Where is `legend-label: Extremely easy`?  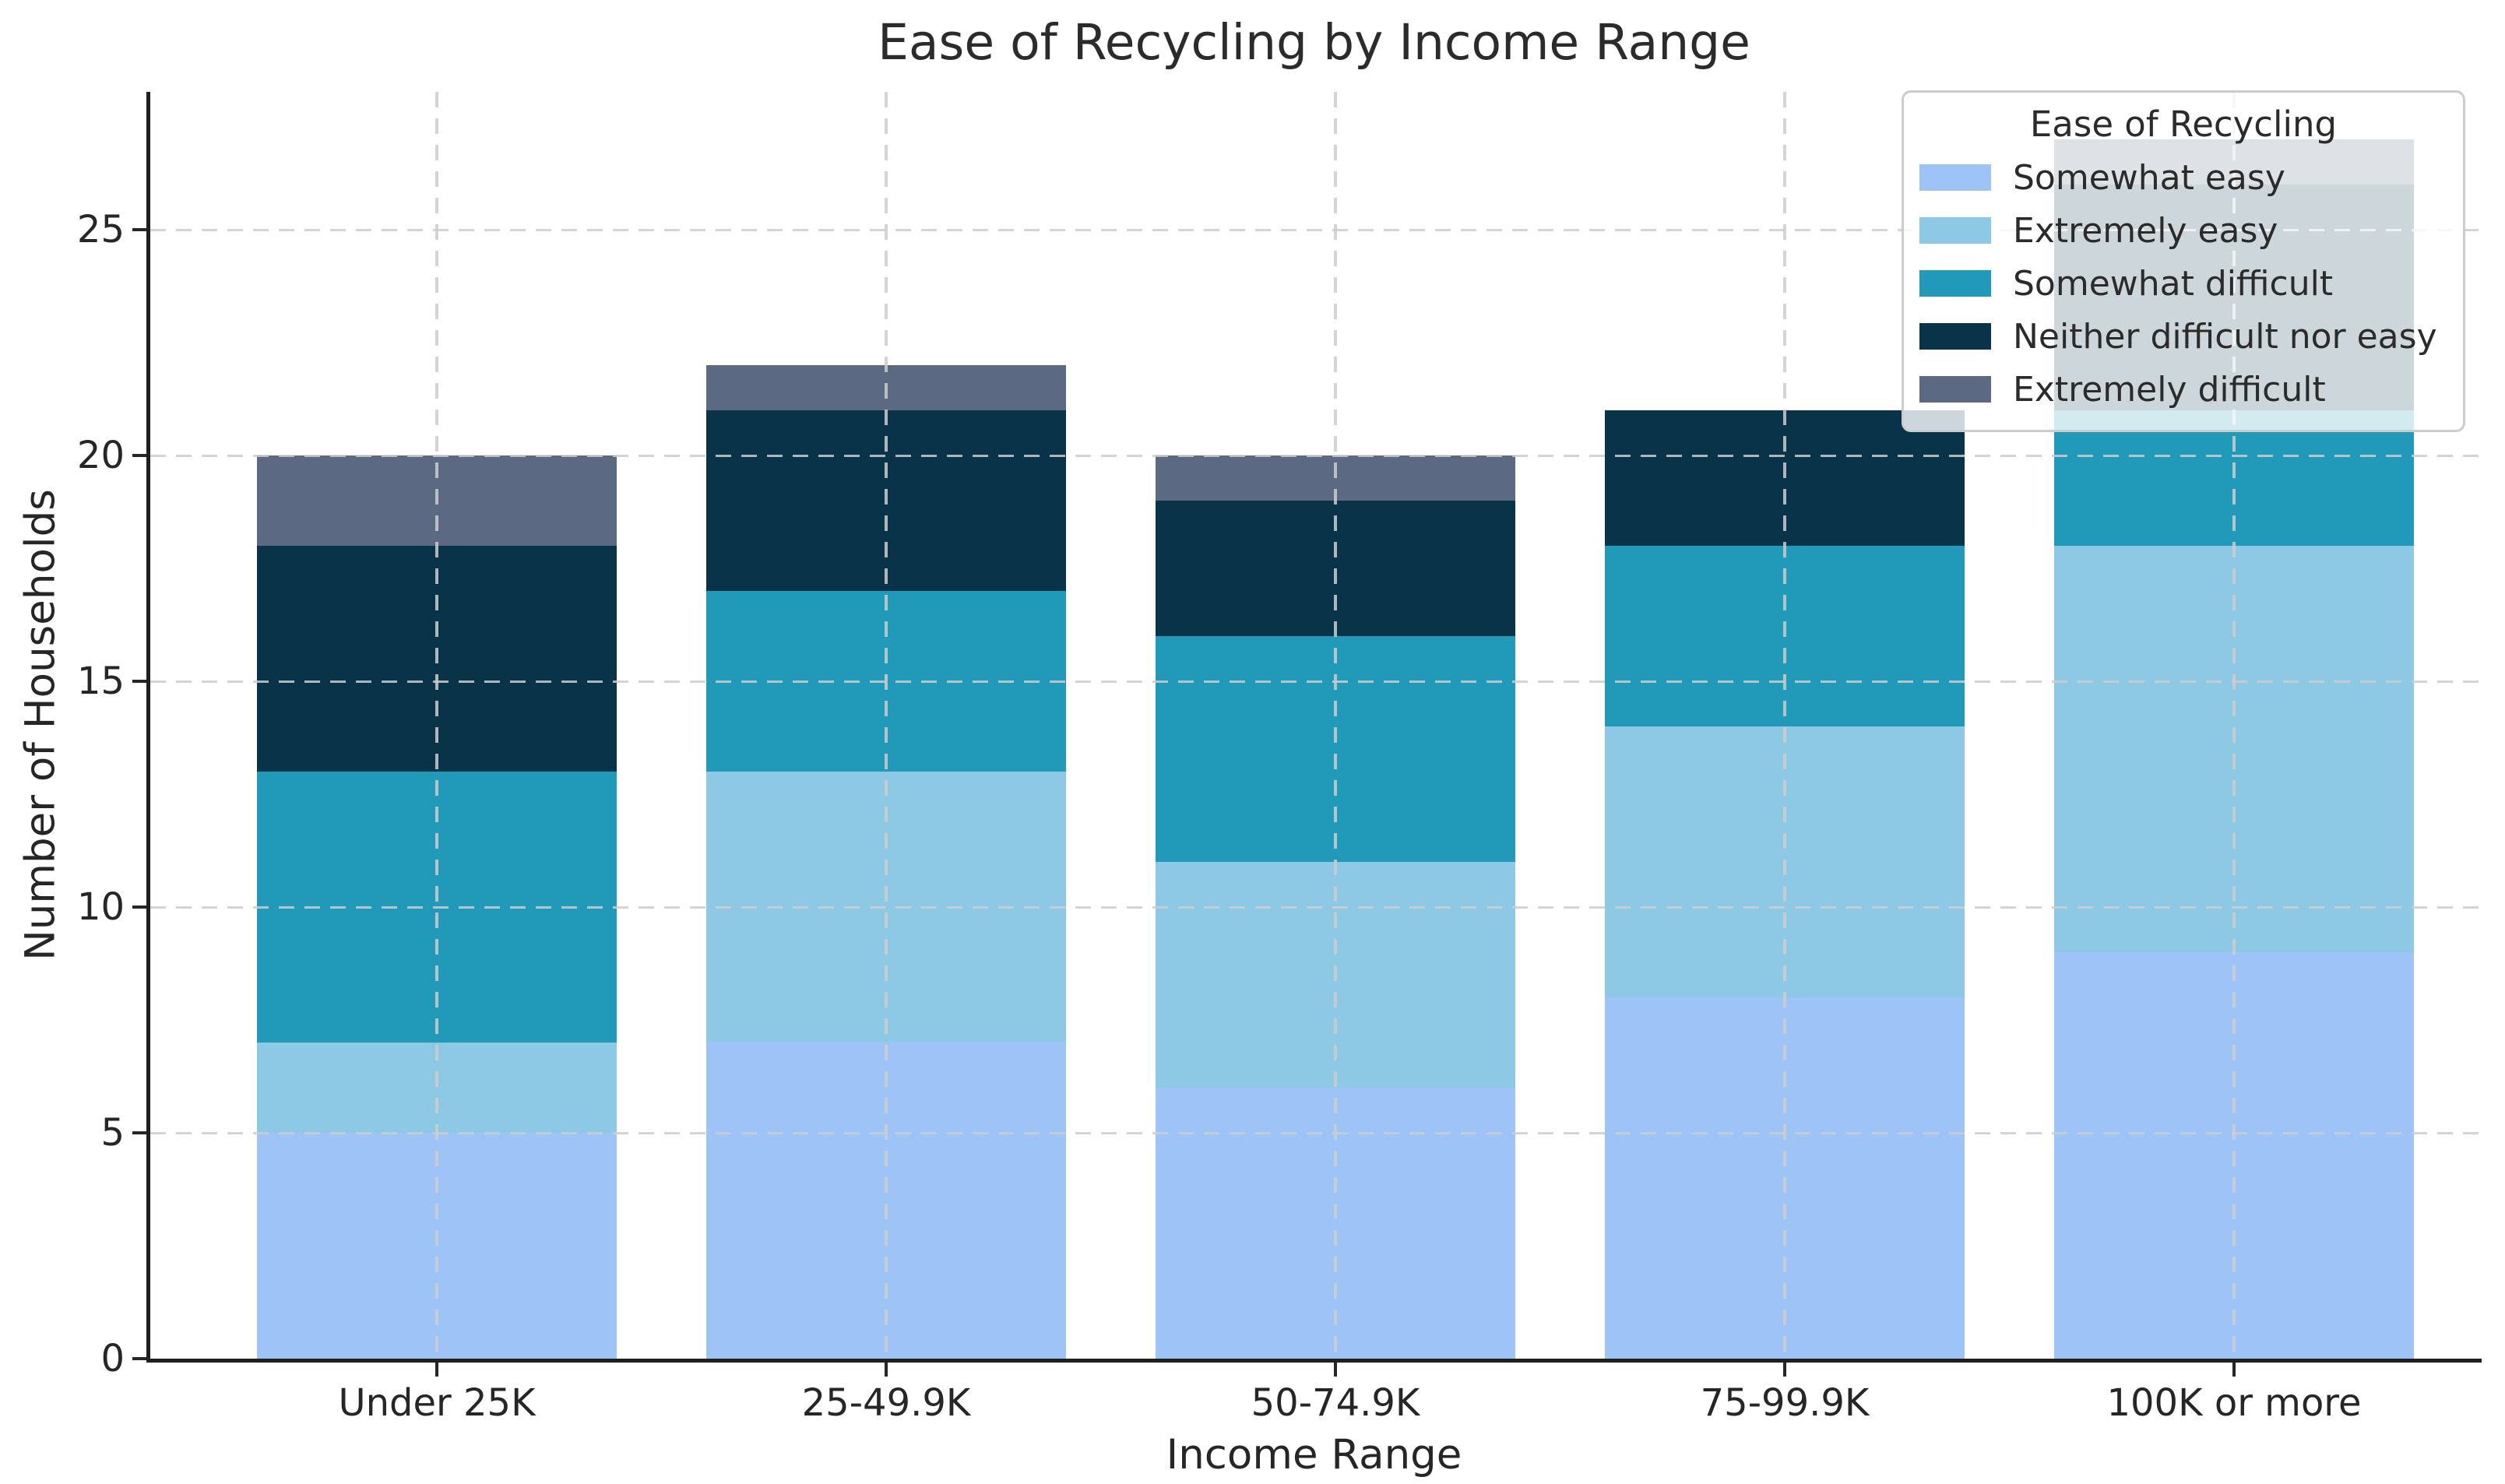 legend-label: Extremely easy is located at coordinates (2145, 231).